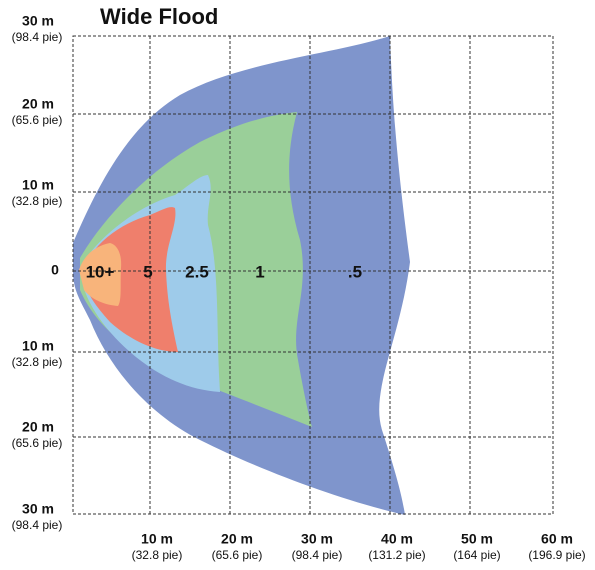 The image size is (595, 570). What do you see at coordinates (317, 555) in the screenshot?
I see `x-label-sub: (98.4 pie)` at bounding box center [317, 555].